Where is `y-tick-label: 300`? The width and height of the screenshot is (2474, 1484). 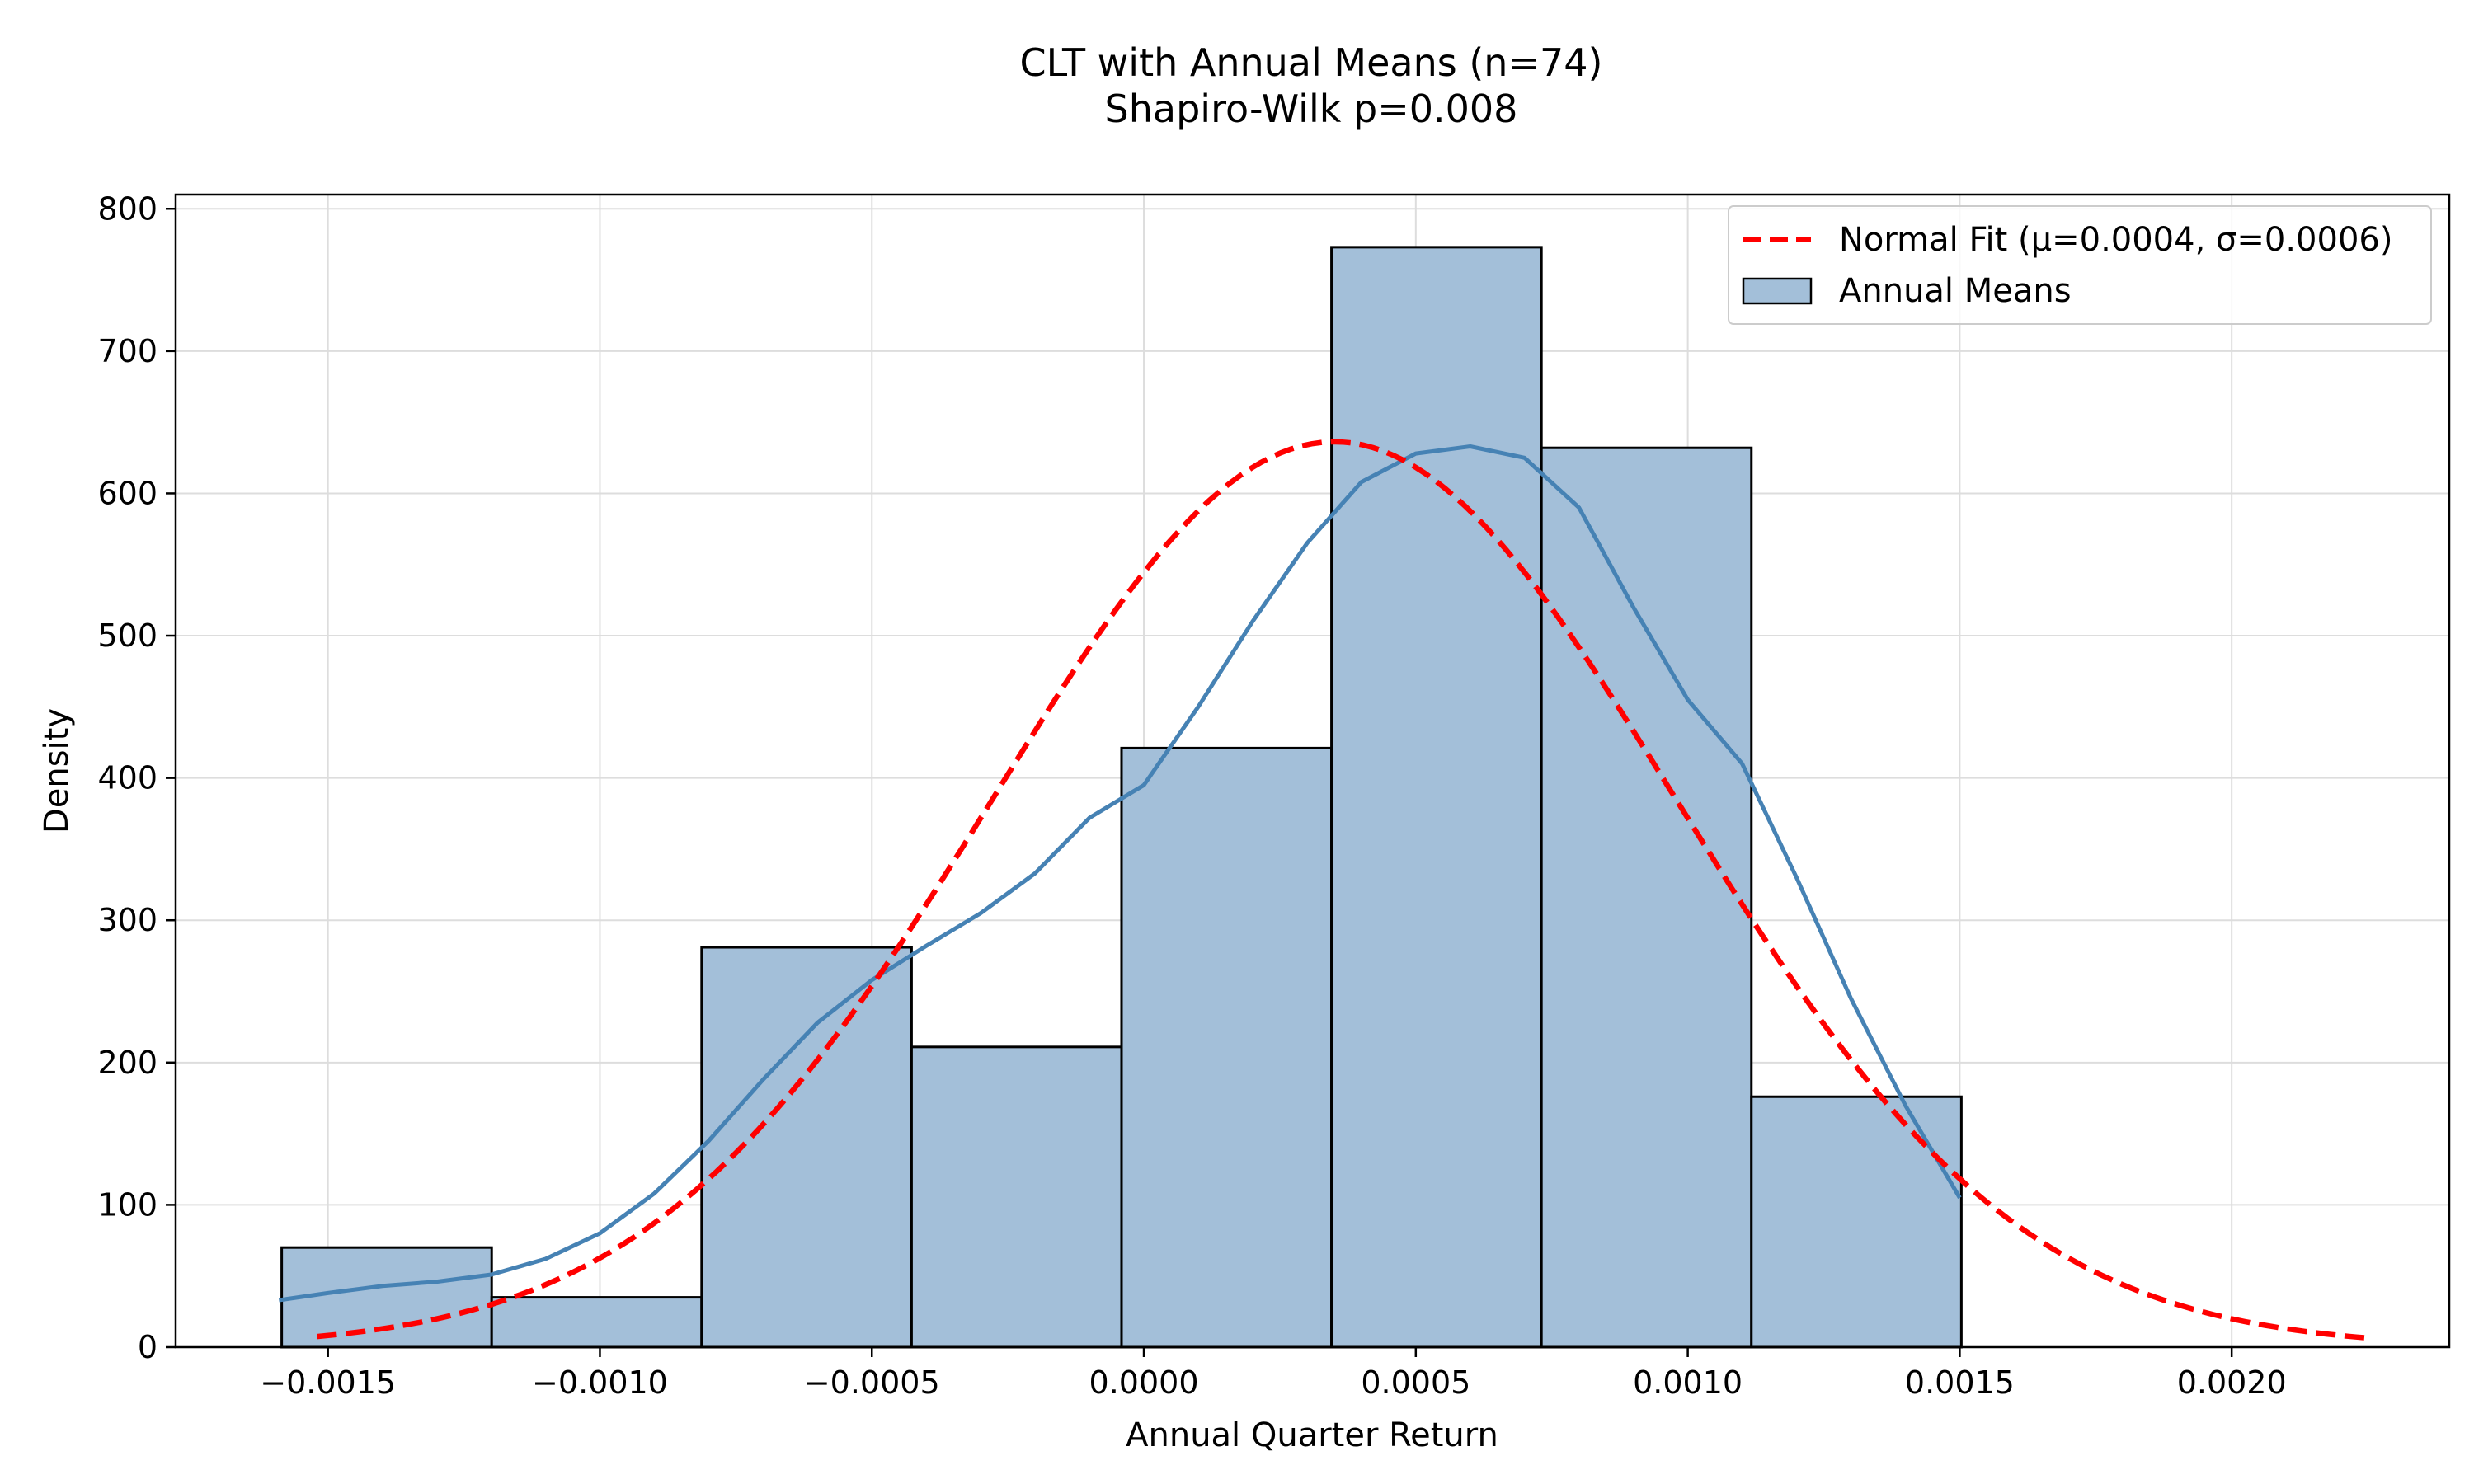 y-tick-label: 300 is located at coordinates (127, 920).